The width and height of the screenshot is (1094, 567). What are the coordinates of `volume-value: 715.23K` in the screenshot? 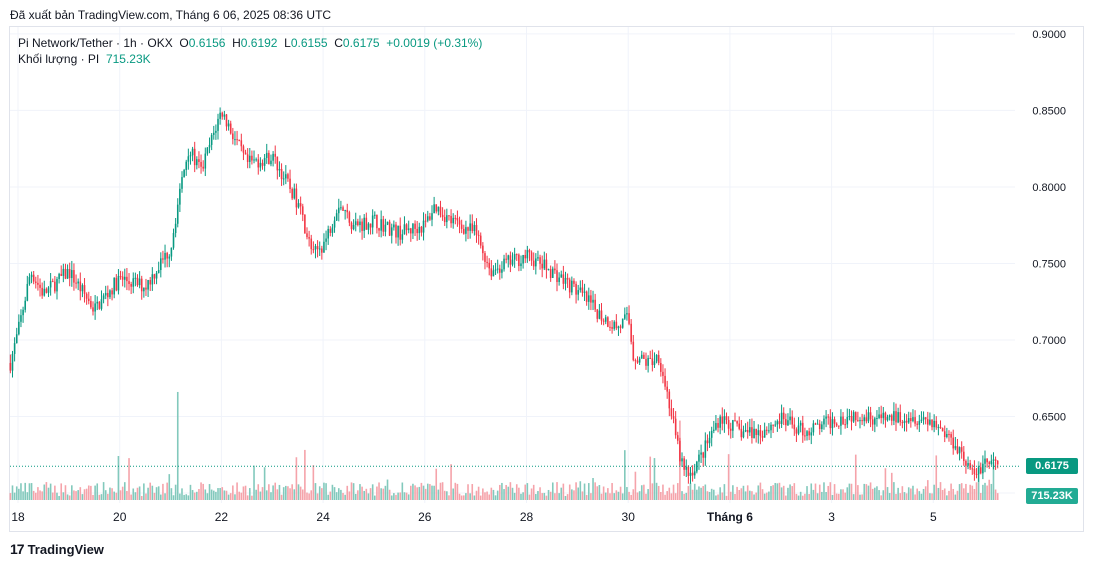 It's located at (128, 59).